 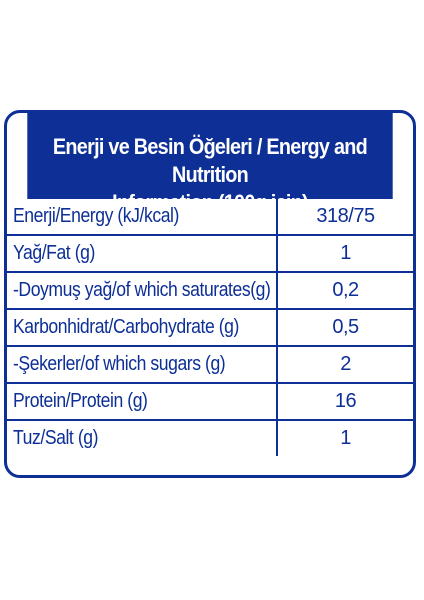 I want to click on row-label-text: -Doymuş yağ/of which saturates(g), so click(x=142, y=290).